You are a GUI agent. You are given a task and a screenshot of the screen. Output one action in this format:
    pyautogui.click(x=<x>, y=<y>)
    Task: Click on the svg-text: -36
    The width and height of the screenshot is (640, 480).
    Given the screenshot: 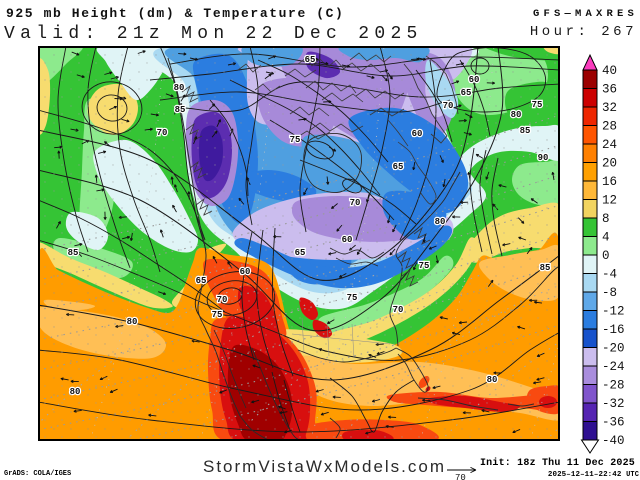 What is the action you would take?
    pyautogui.click(x=613, y=423)
    